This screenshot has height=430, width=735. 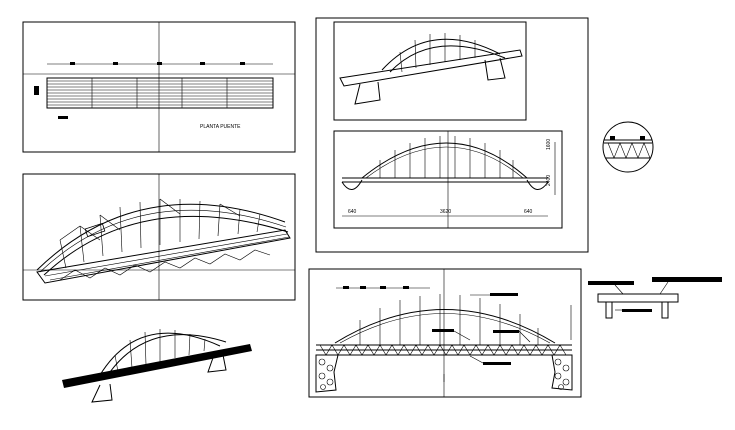 What do you see at coordinates (36, 90) in the screenshot?
I see `plan-width-marker` at bounding box center [36, 90].